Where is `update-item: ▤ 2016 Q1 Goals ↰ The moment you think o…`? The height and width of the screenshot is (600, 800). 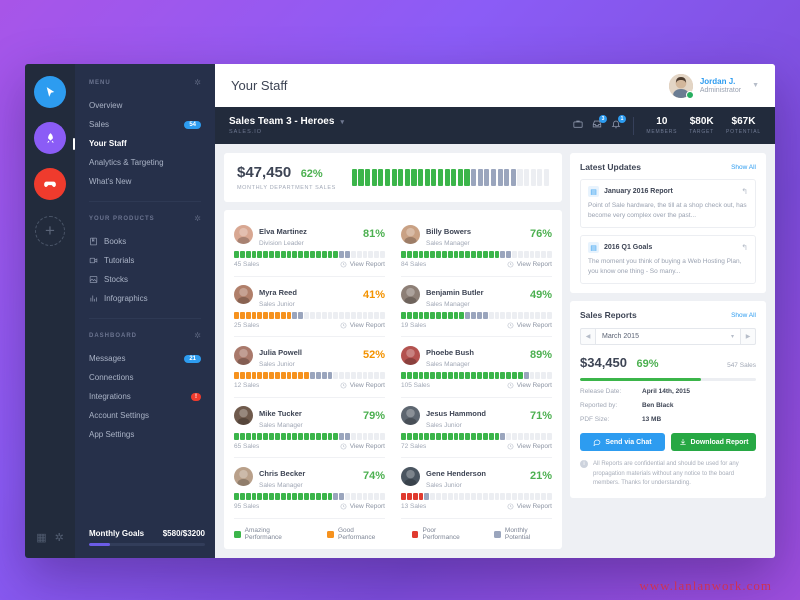
update-item: ▤ 2016 Q1 Goals ↰ The moment you think o… is located at coordinates (668, 260).